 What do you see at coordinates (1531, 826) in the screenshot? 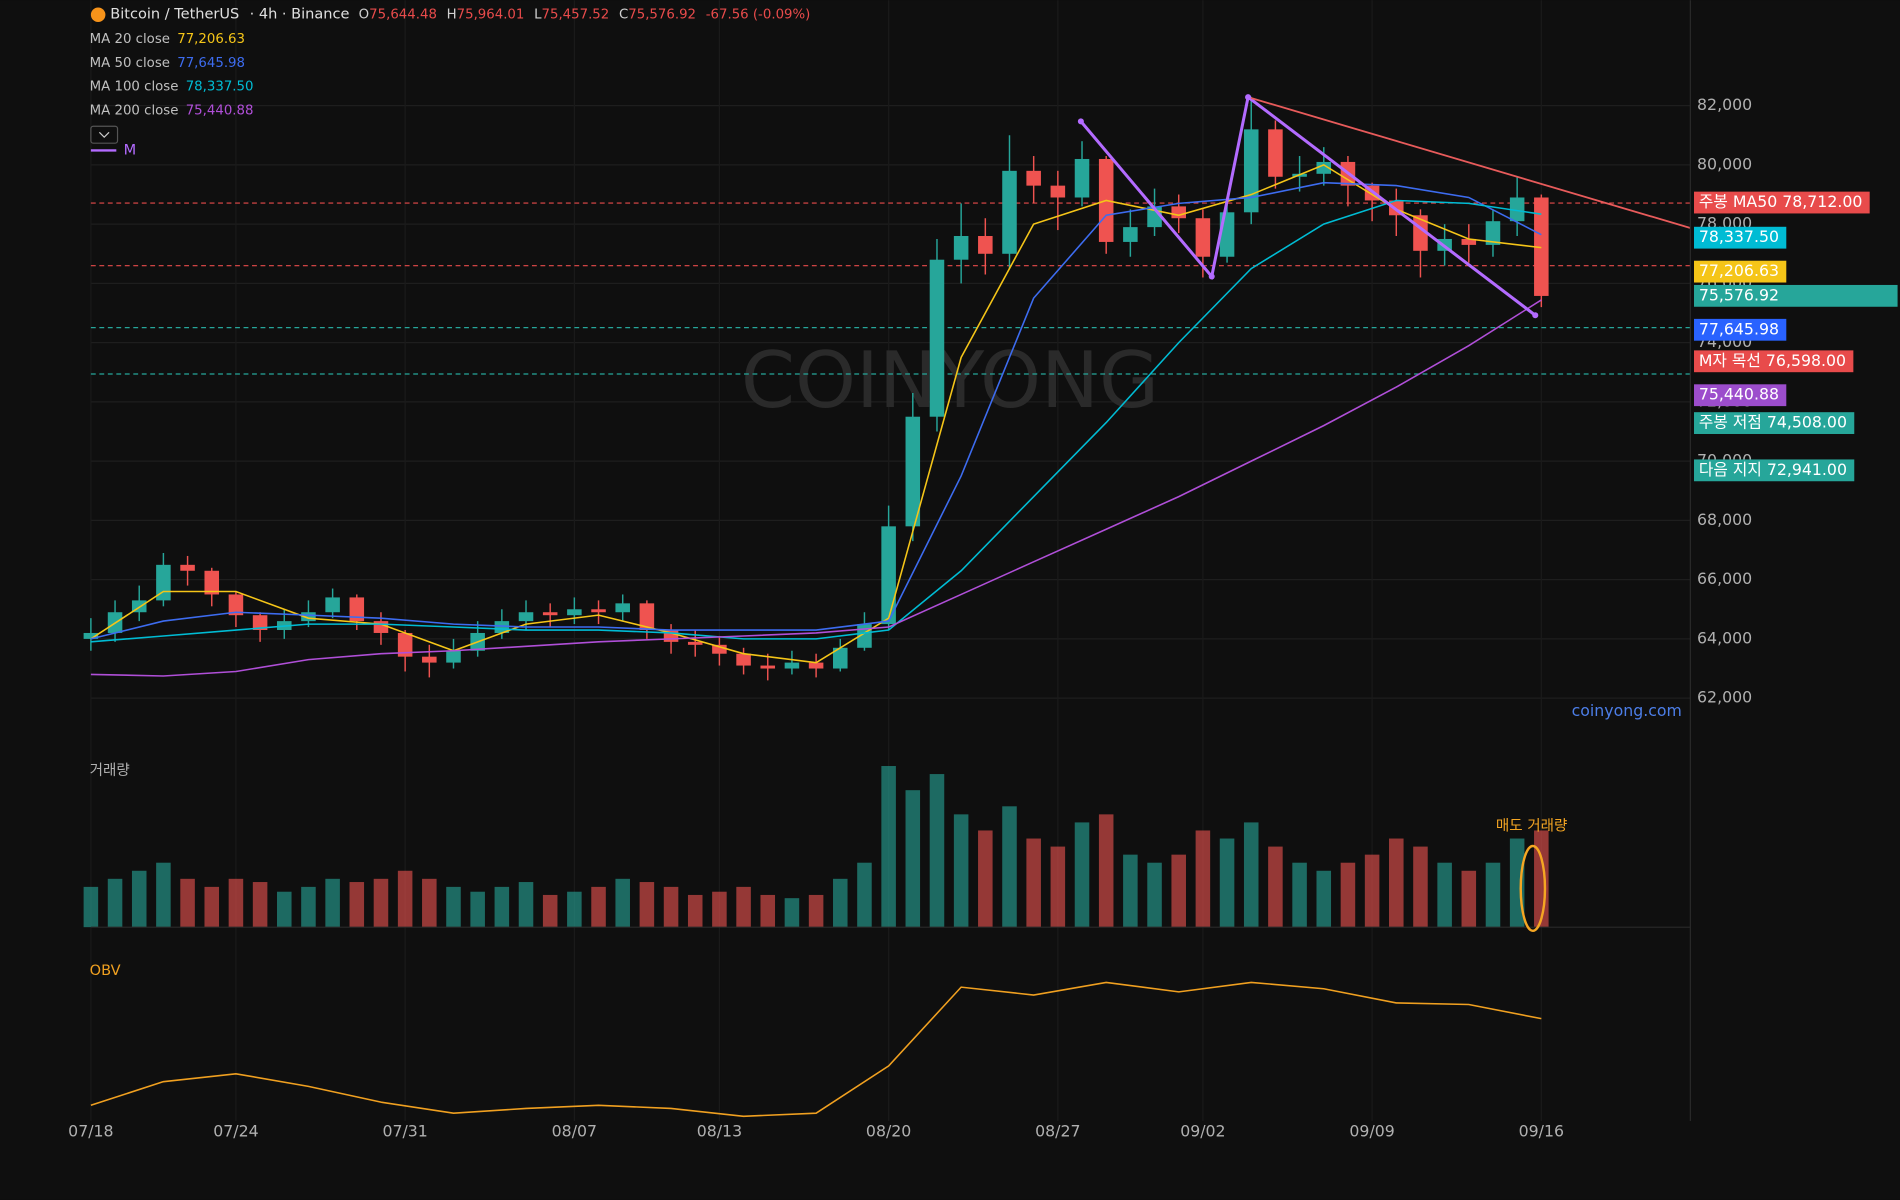
I see `volume-annotation: 매도 거래량` at bounding box center [1531, 826].